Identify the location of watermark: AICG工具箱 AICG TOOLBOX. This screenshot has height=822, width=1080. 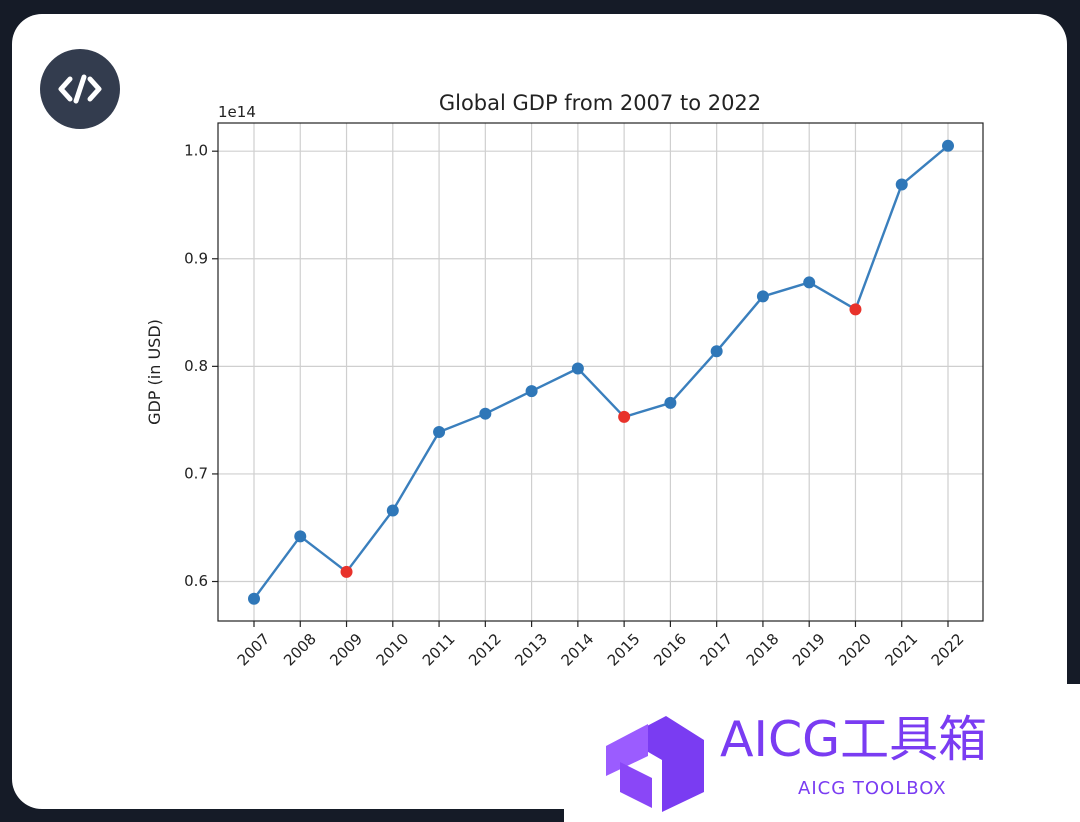
(822, 753).